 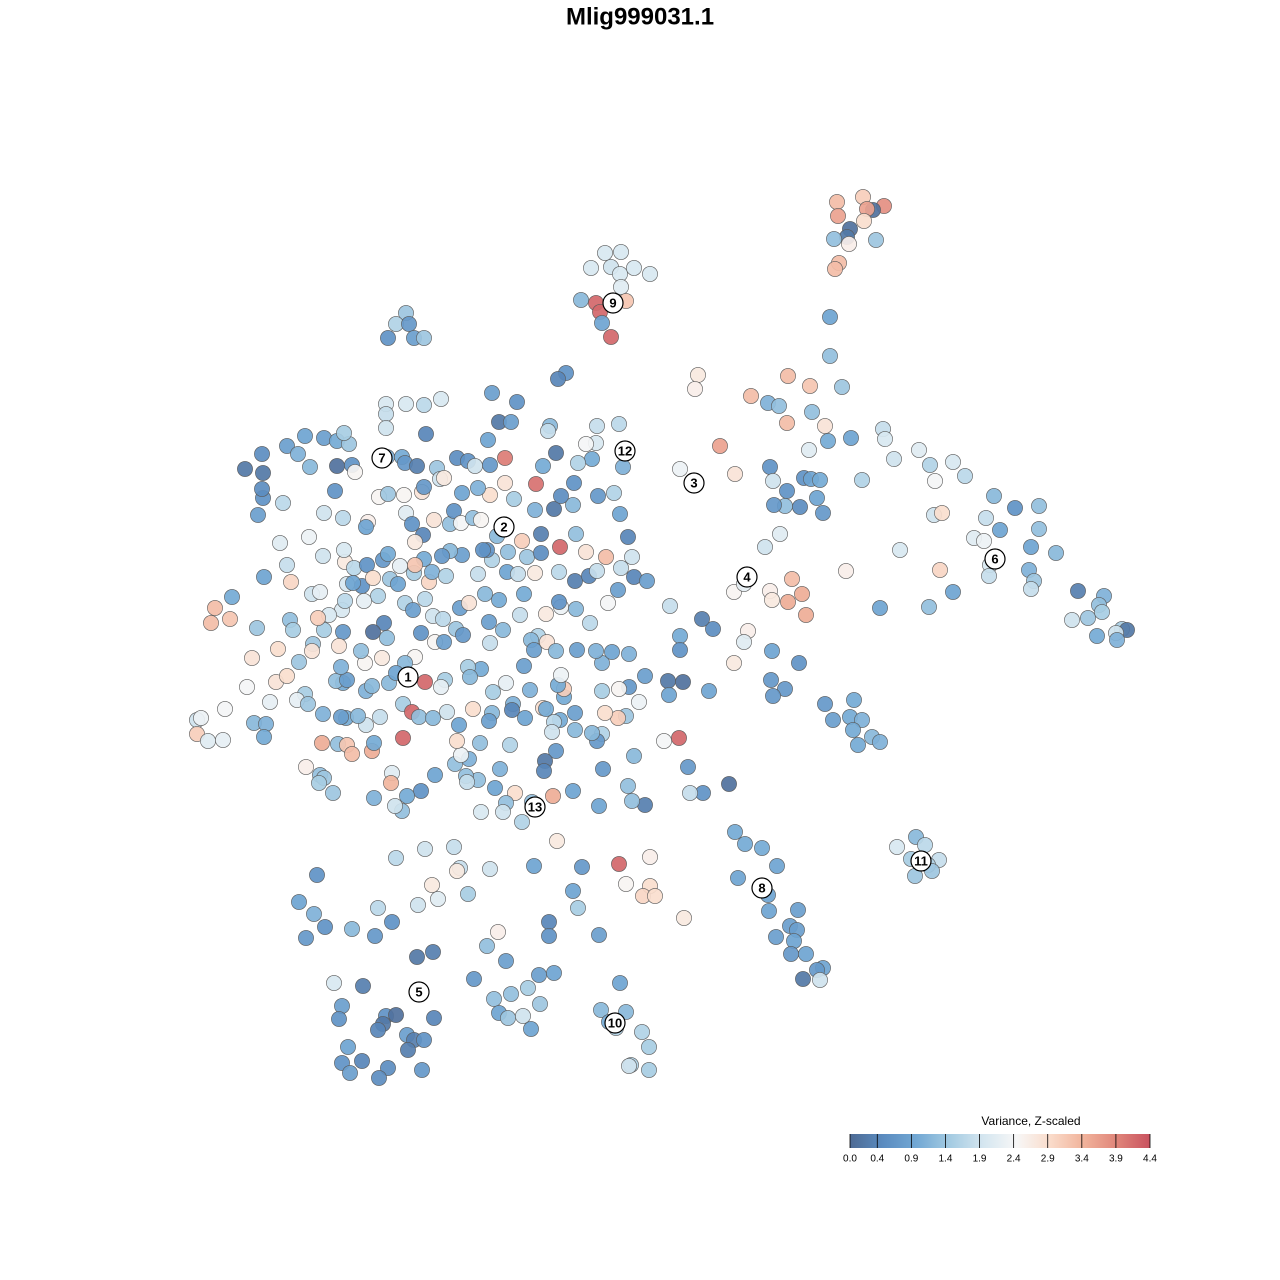 What do you see at coordinates (407, 676) in the screenshot?
I see `cluster-label: 1` at bounding box center [407, 676].